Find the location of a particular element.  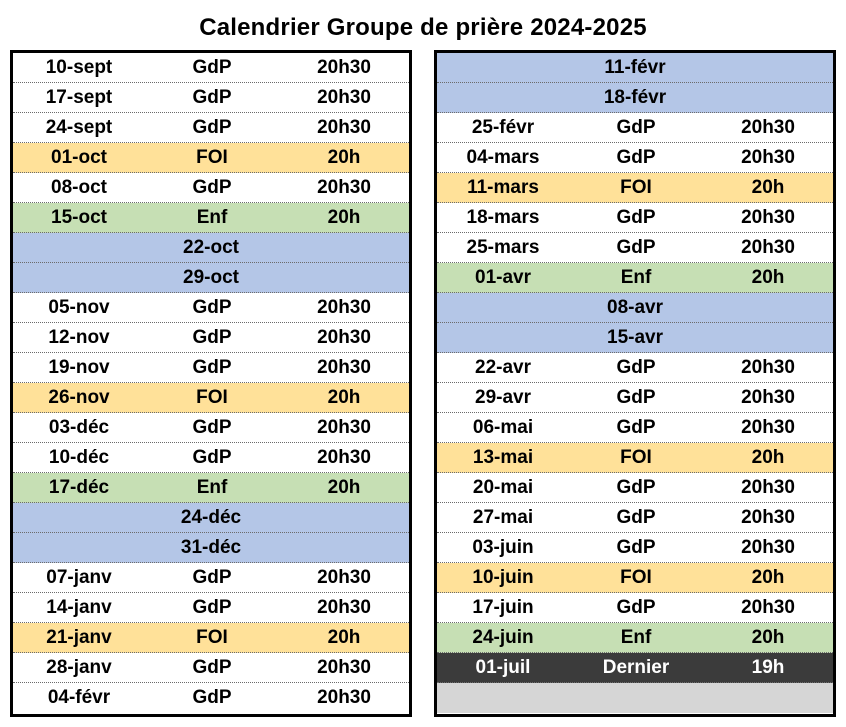

type-cell: Enf is located at coordinates (212, 487).